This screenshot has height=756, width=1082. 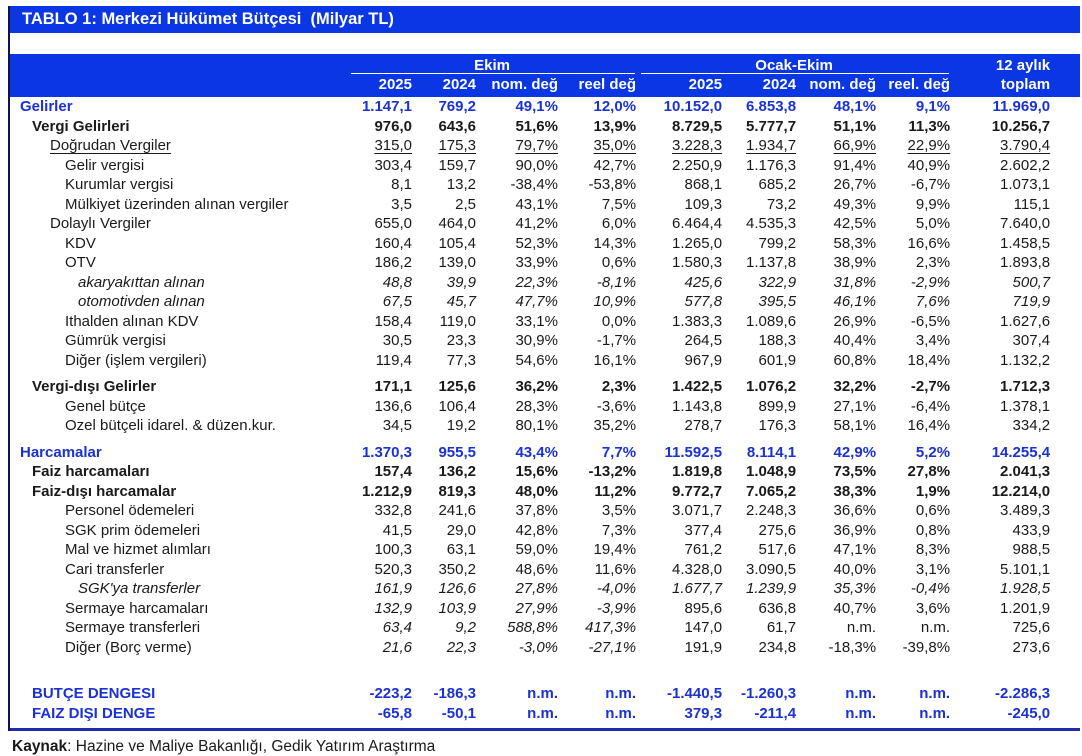 I want to click on cell-value: 1.627,6, so click(x=1025, y=321).